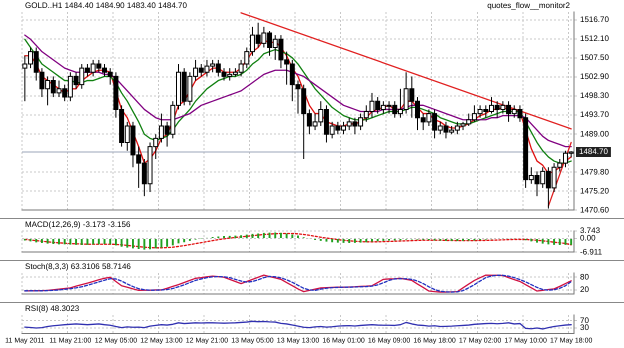 This screenshot has width=624, height=348. What do you see at coordinates (595, 133) in the screenshot?
I see `y-tick-label: 1489.00` at bounding box center [595, 133].